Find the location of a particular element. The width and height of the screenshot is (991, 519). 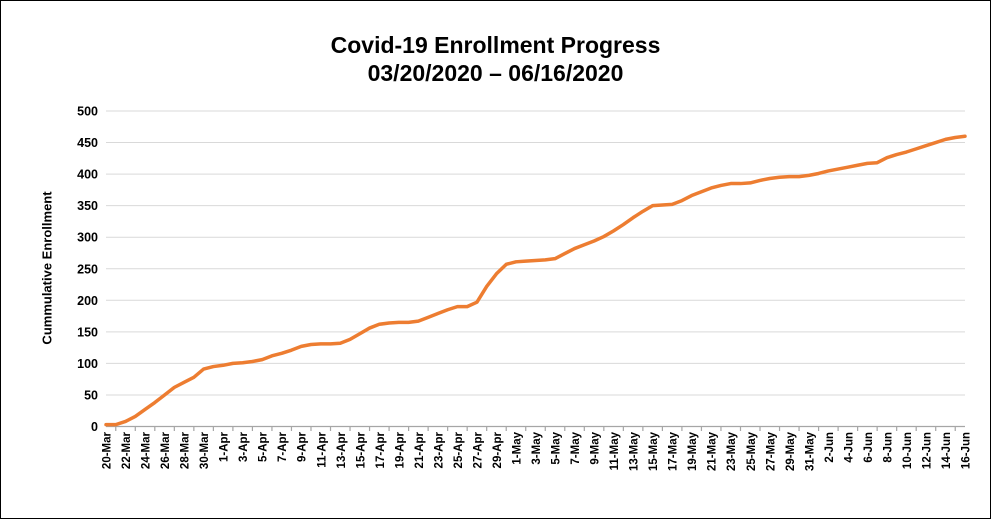

y-tick-label: 50 is located at coordinates (91, 395).